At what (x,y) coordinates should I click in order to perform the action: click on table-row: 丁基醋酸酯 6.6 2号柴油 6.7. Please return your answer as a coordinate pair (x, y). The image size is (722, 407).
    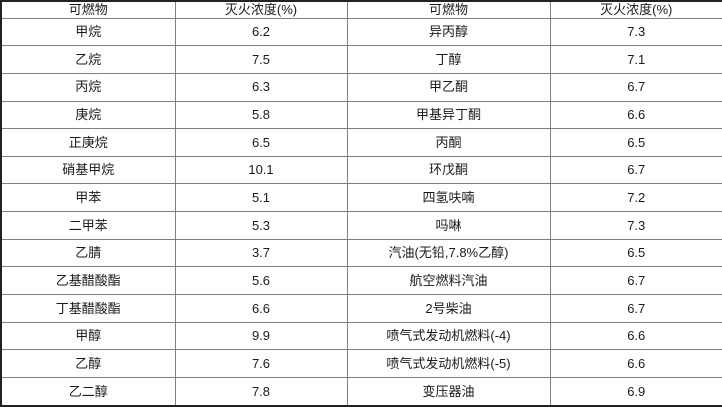
    Looking at the image, I should click on (361, 308).